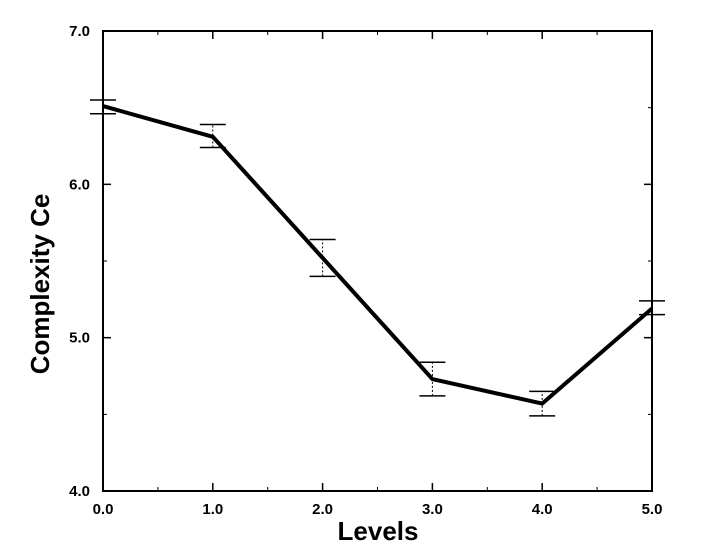  Describe the element at coordinates (79, 31) in the screenshot. I see `y-tick-label: 7.0` at that location.